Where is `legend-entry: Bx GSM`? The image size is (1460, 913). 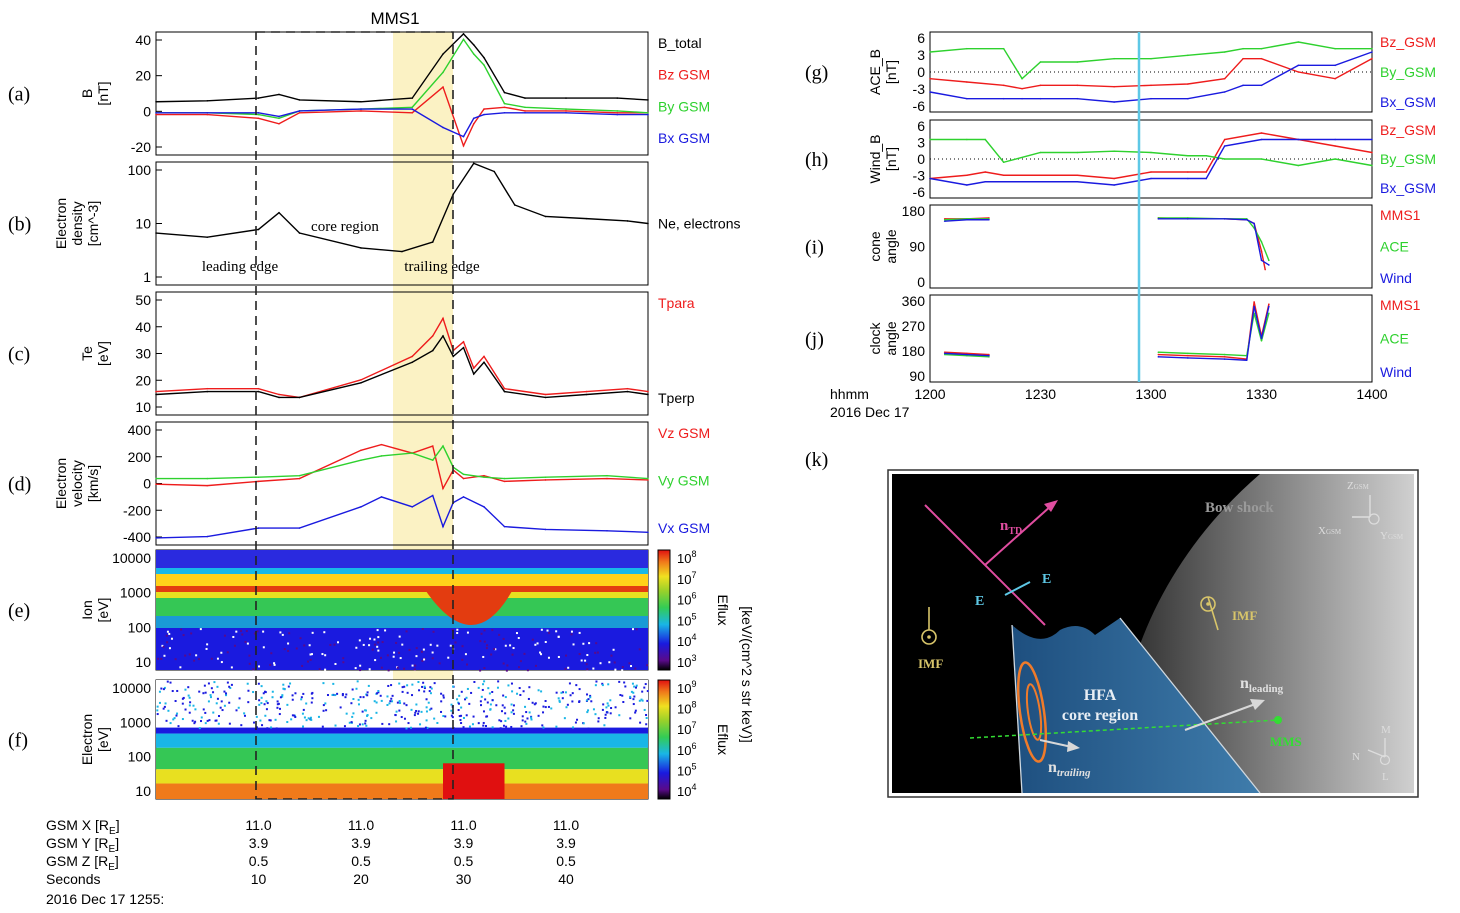
legend-entry: Bx GSM is located at coordinates (684, 138).